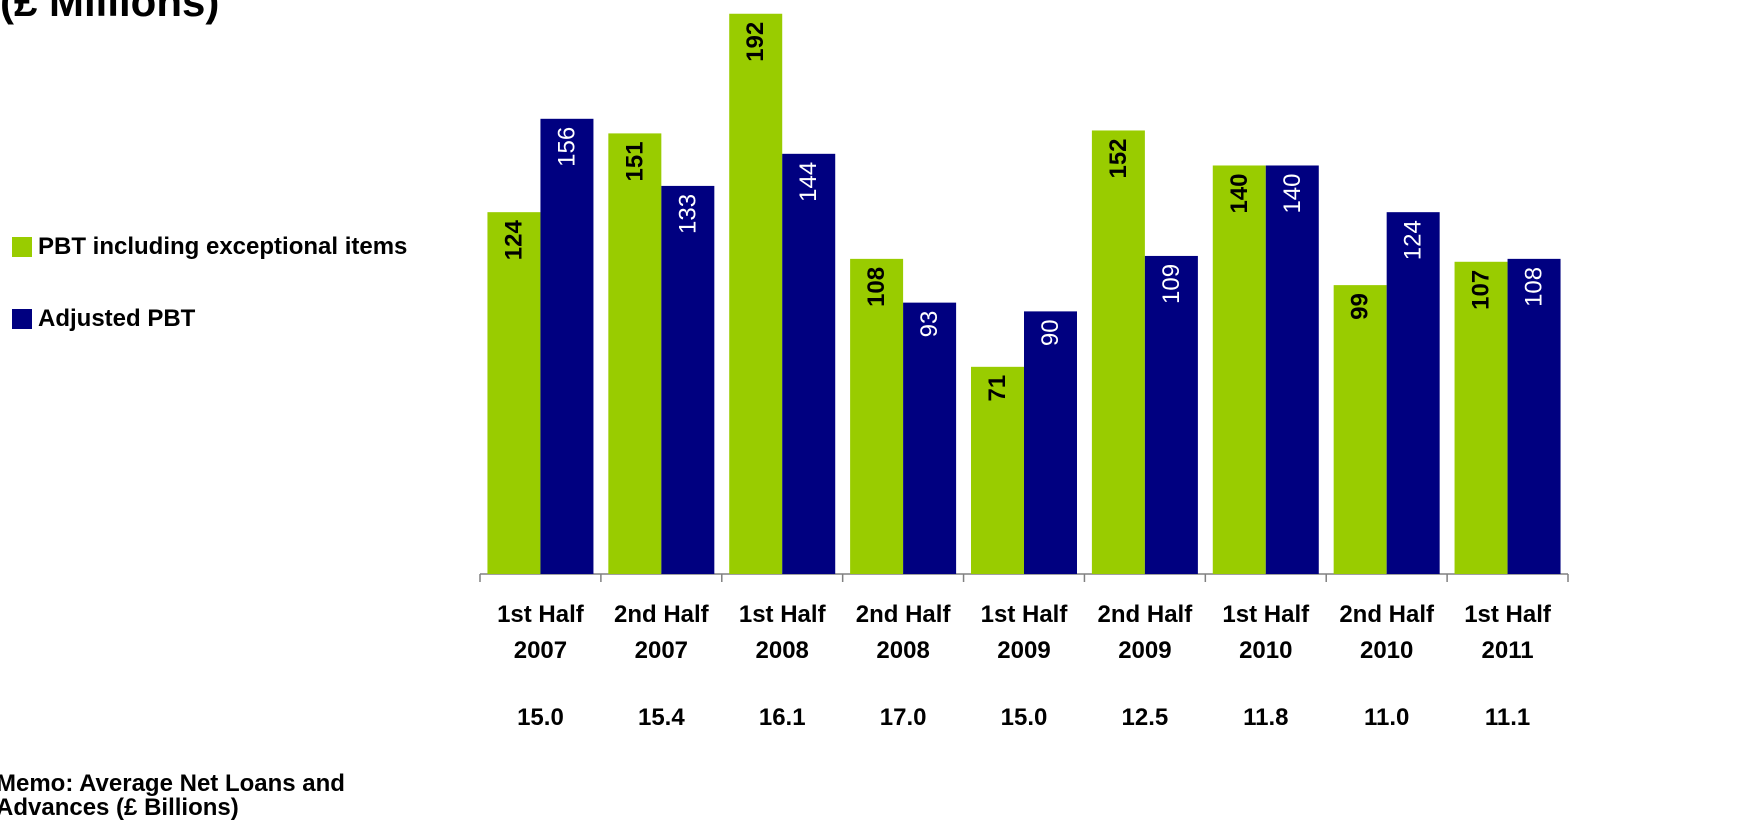  I want to click on data-label: 133, so click(687, 214).